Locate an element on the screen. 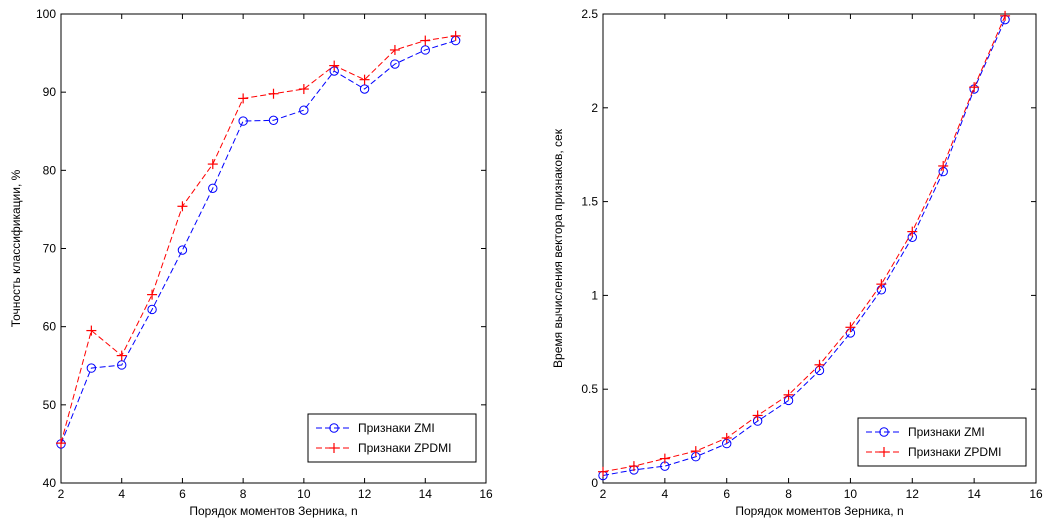  y-tick-label: 2 is located at coordinates (594, 108).